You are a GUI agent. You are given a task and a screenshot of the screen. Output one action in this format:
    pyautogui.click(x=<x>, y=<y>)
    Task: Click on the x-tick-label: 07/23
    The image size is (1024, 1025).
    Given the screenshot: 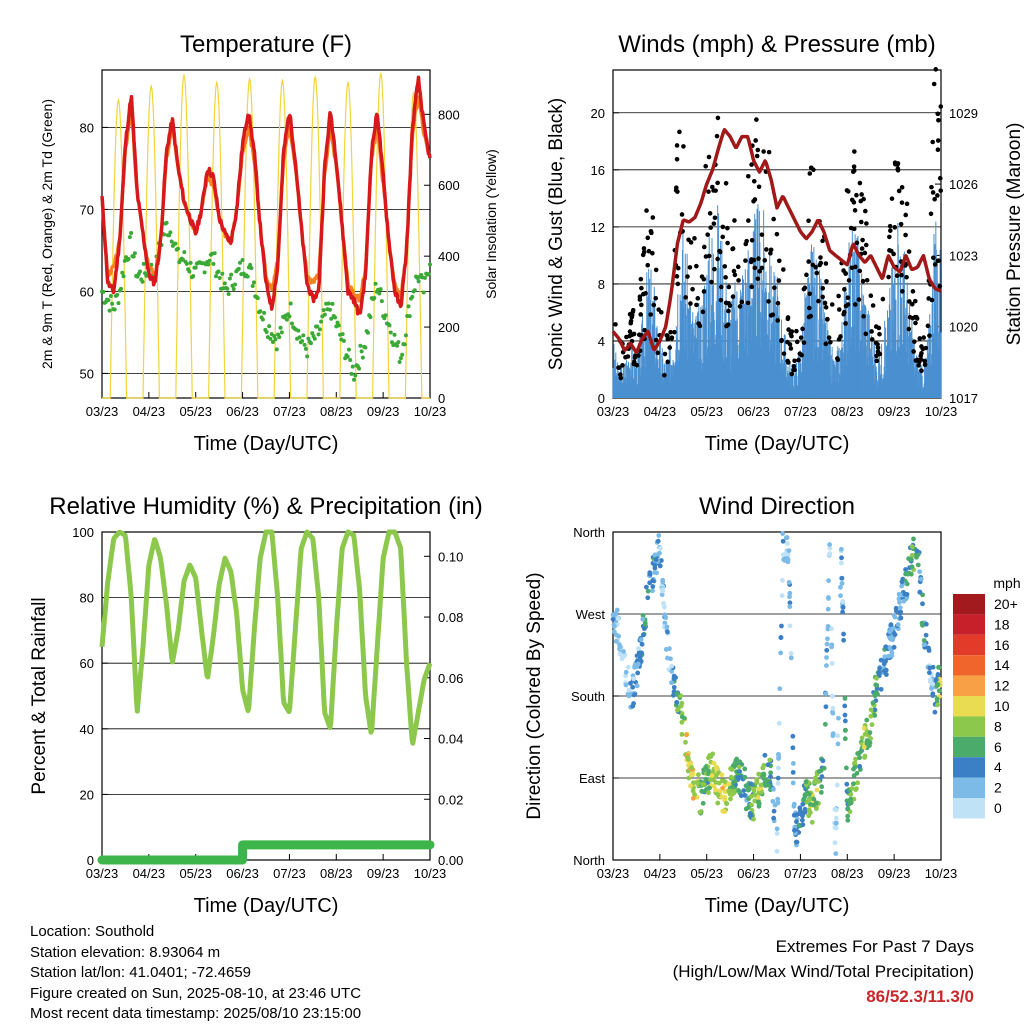 What is the action you would take?
    pyautogui.click(x=289, y=873)
    